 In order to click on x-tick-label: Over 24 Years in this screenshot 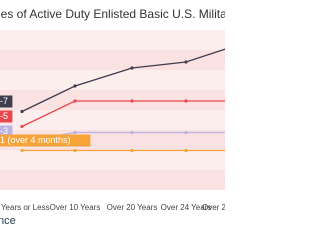, I will do `click(186, 207)`.